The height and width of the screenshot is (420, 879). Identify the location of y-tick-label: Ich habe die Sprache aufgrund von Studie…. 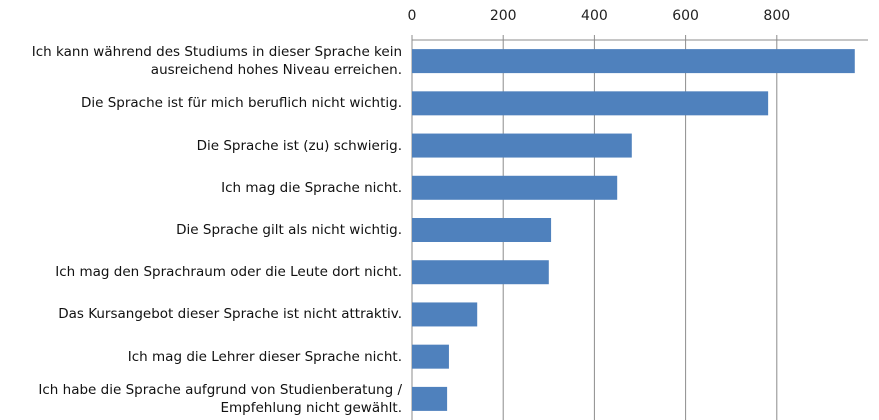
(220, 398).